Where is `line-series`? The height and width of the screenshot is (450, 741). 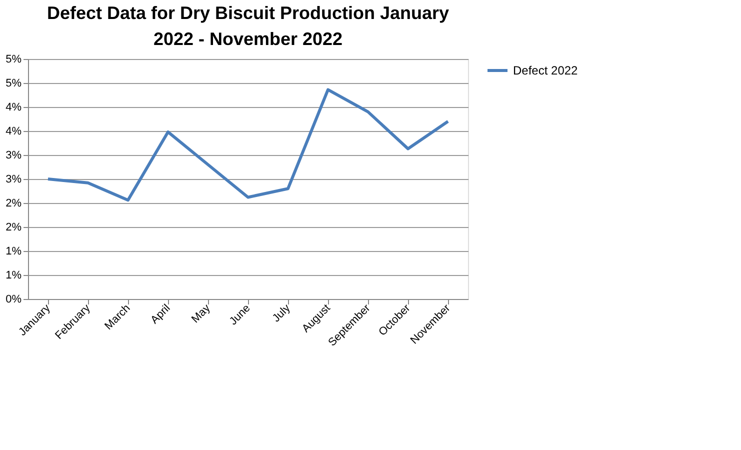 line-series is located at coordinates (248, 145).